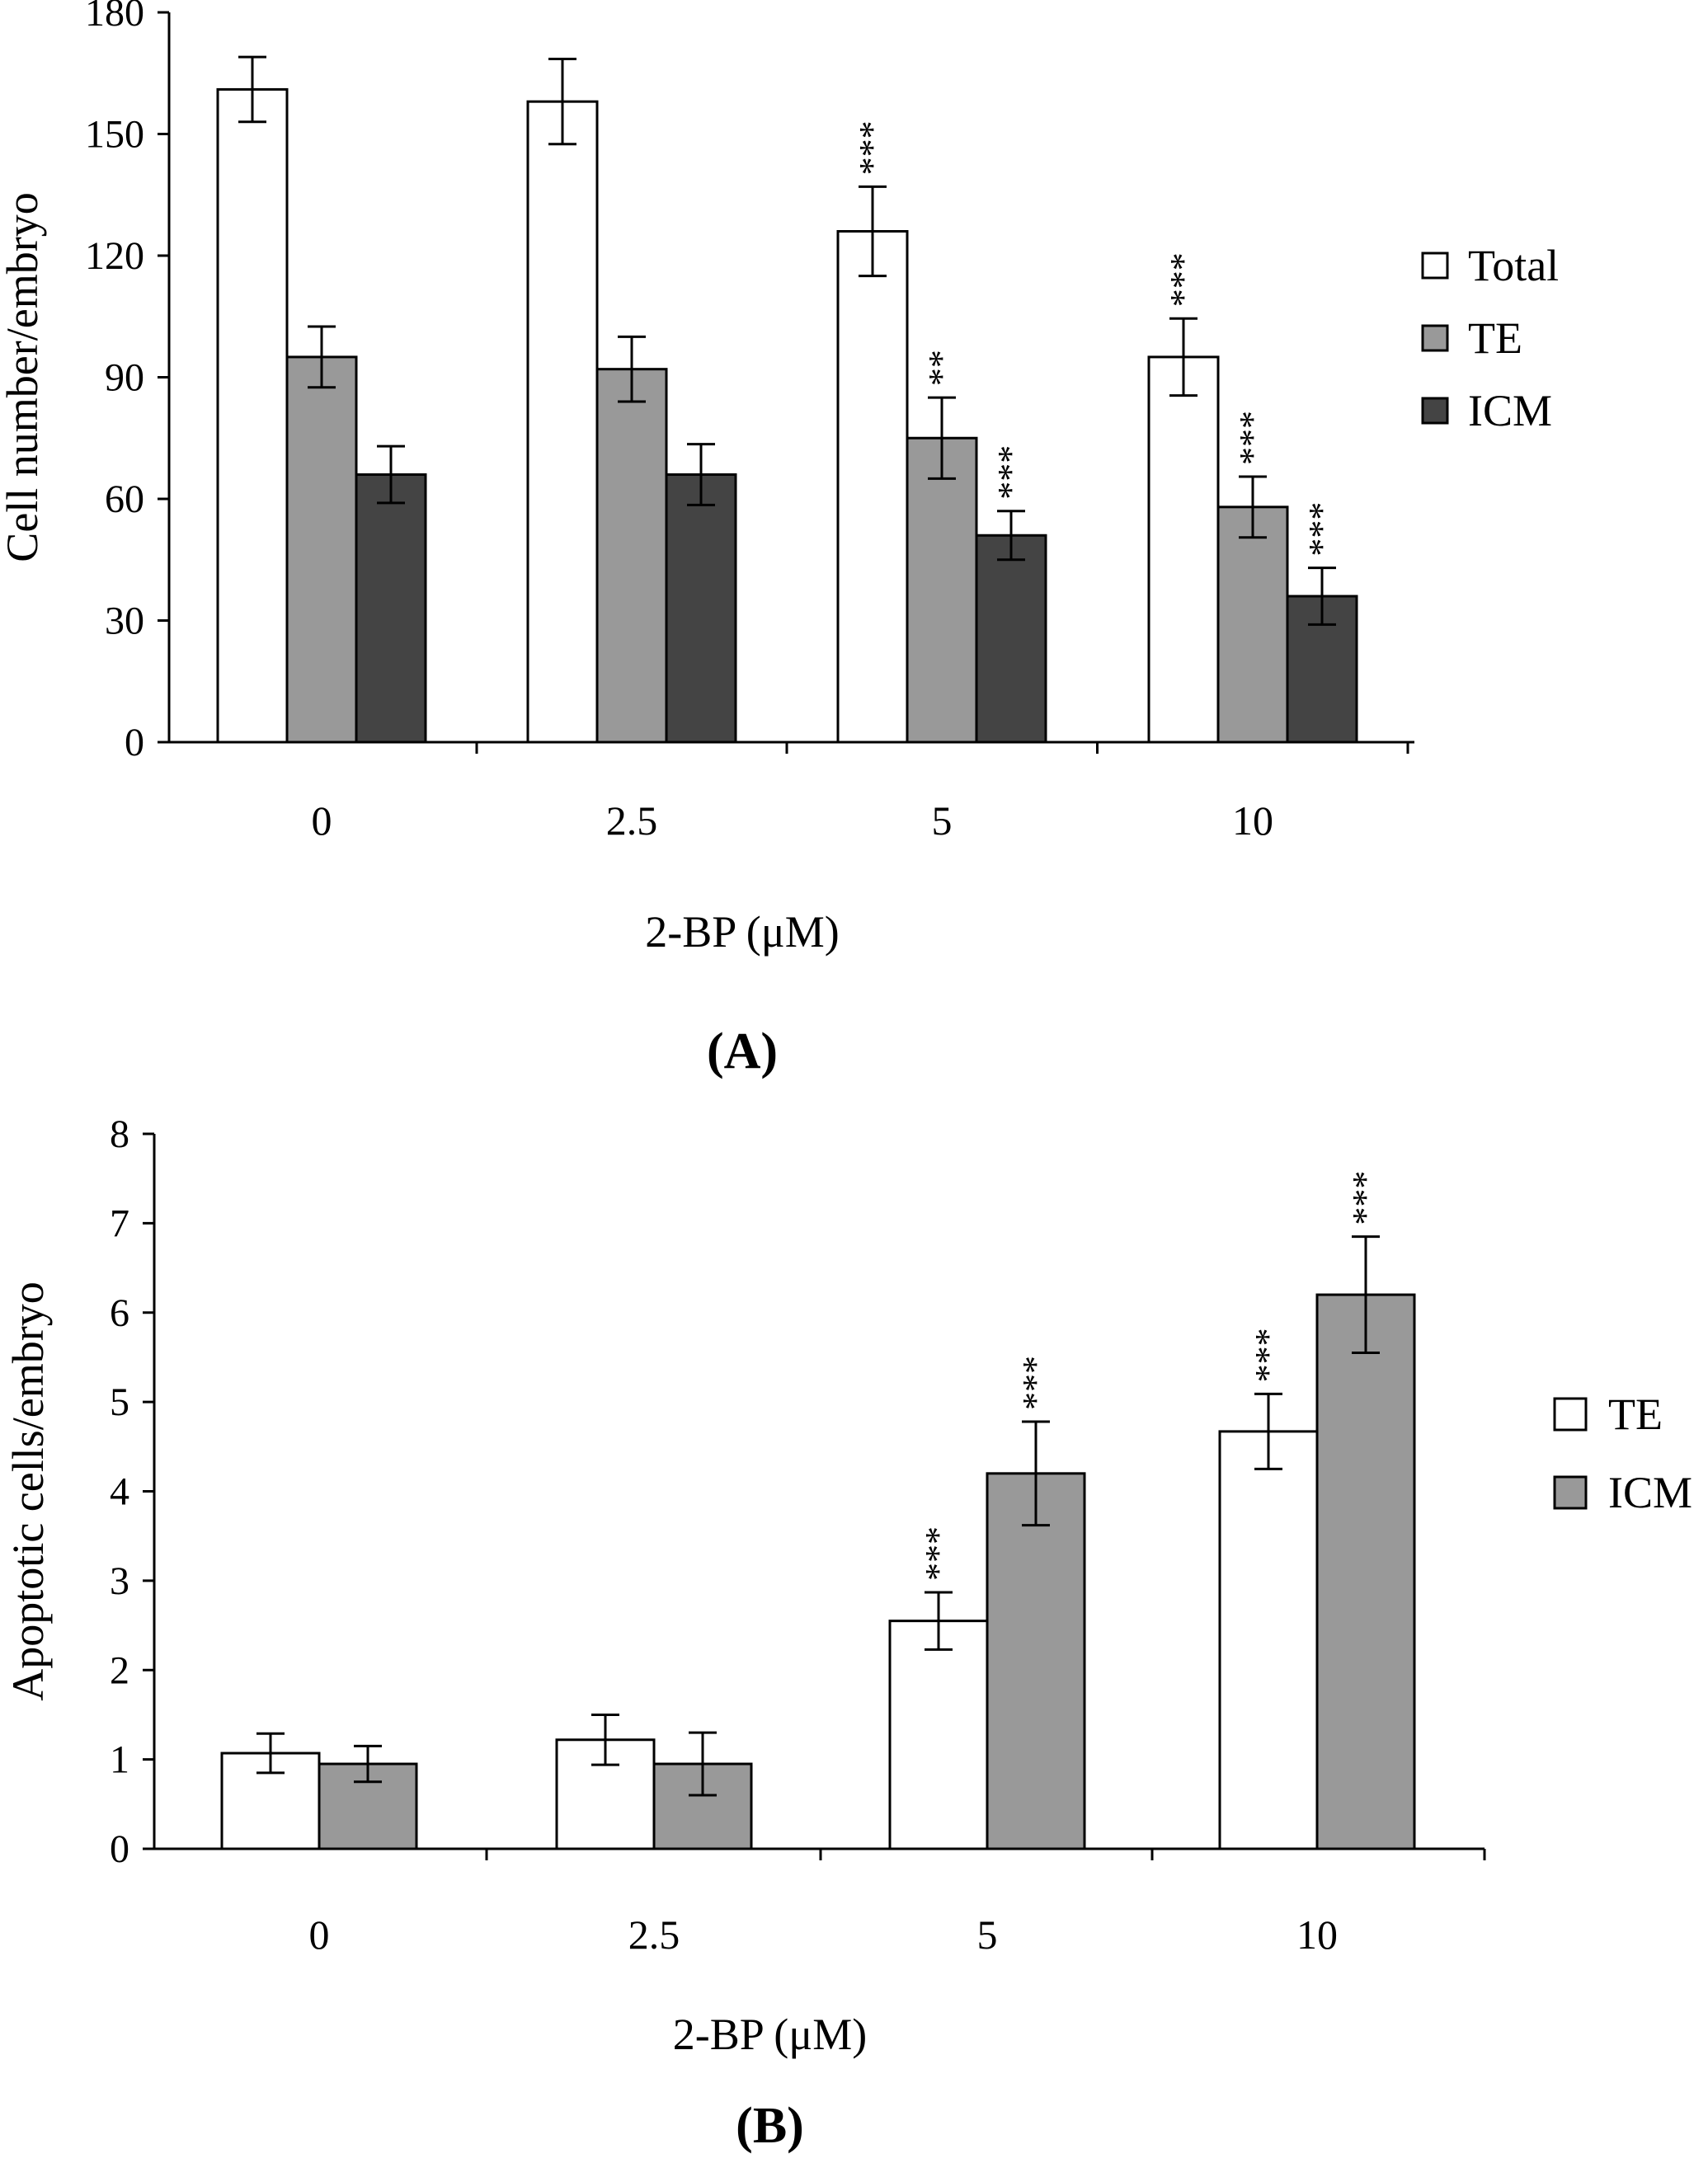 This screenshot has width=1708, height=2177. I want to click on legend-swatch-total, so click(1435, 266).